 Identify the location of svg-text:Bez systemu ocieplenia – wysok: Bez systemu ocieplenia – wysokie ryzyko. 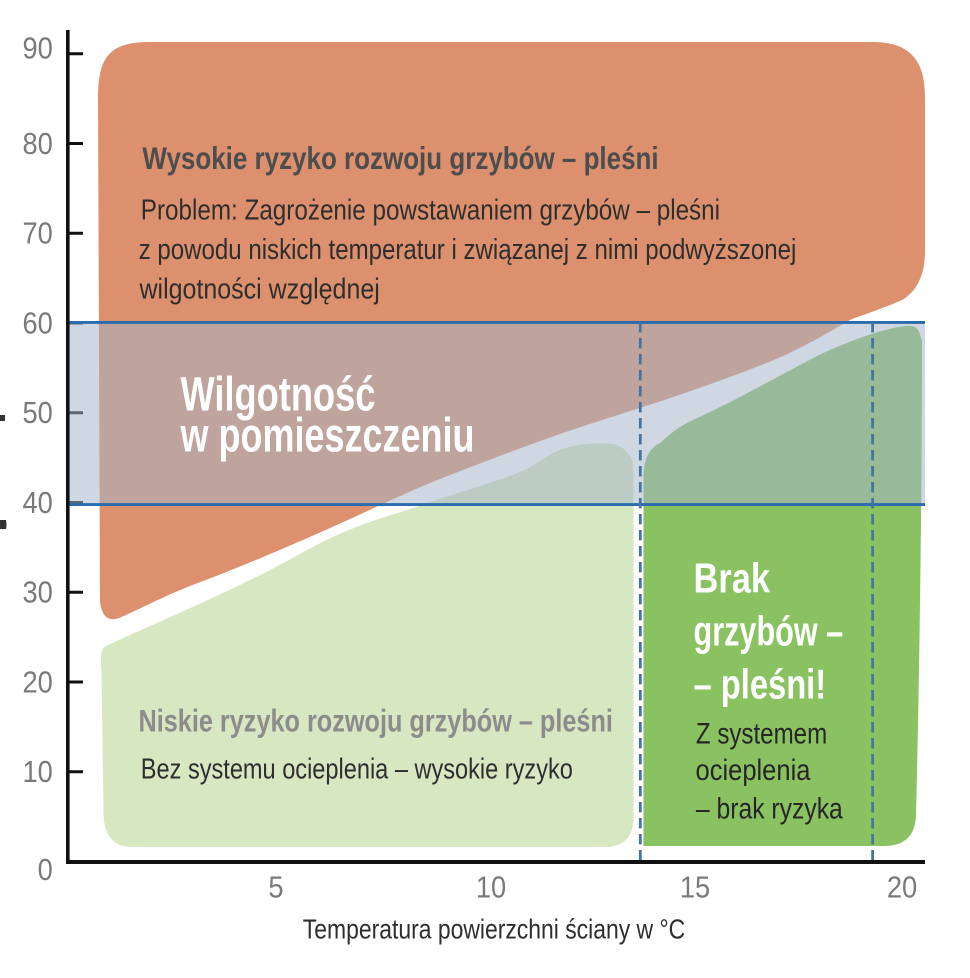
(357, 768).